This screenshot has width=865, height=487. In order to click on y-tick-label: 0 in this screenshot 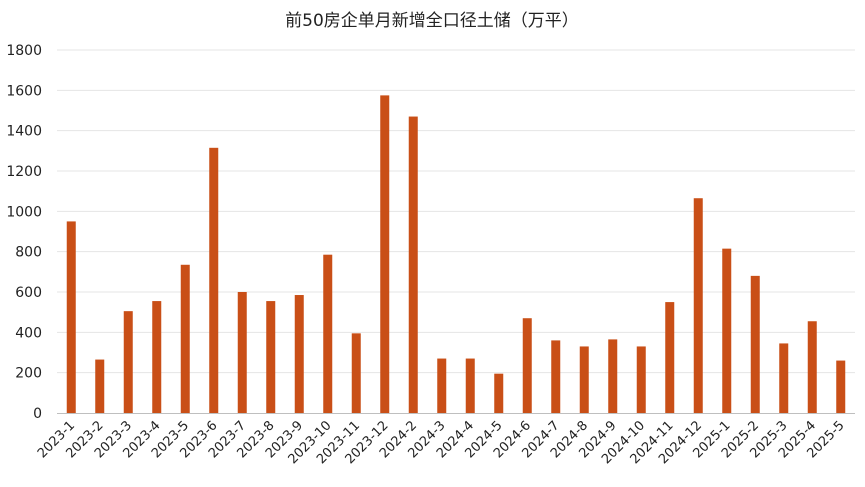, I will do `click(37, 414)`.